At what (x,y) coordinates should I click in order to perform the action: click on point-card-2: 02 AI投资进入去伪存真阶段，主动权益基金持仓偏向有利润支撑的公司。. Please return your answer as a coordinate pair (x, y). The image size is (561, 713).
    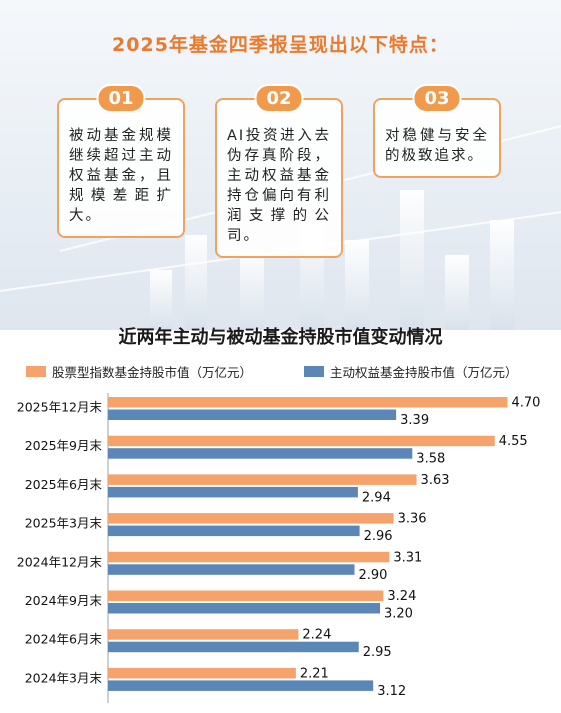
    Looking at the image, I should click on (279, 171).